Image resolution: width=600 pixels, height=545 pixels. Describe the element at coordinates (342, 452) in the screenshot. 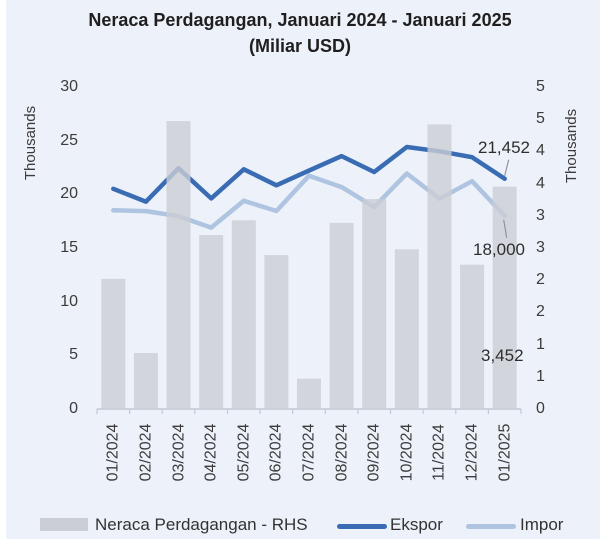

I see `x-axis-label: 08/2024` at that location.